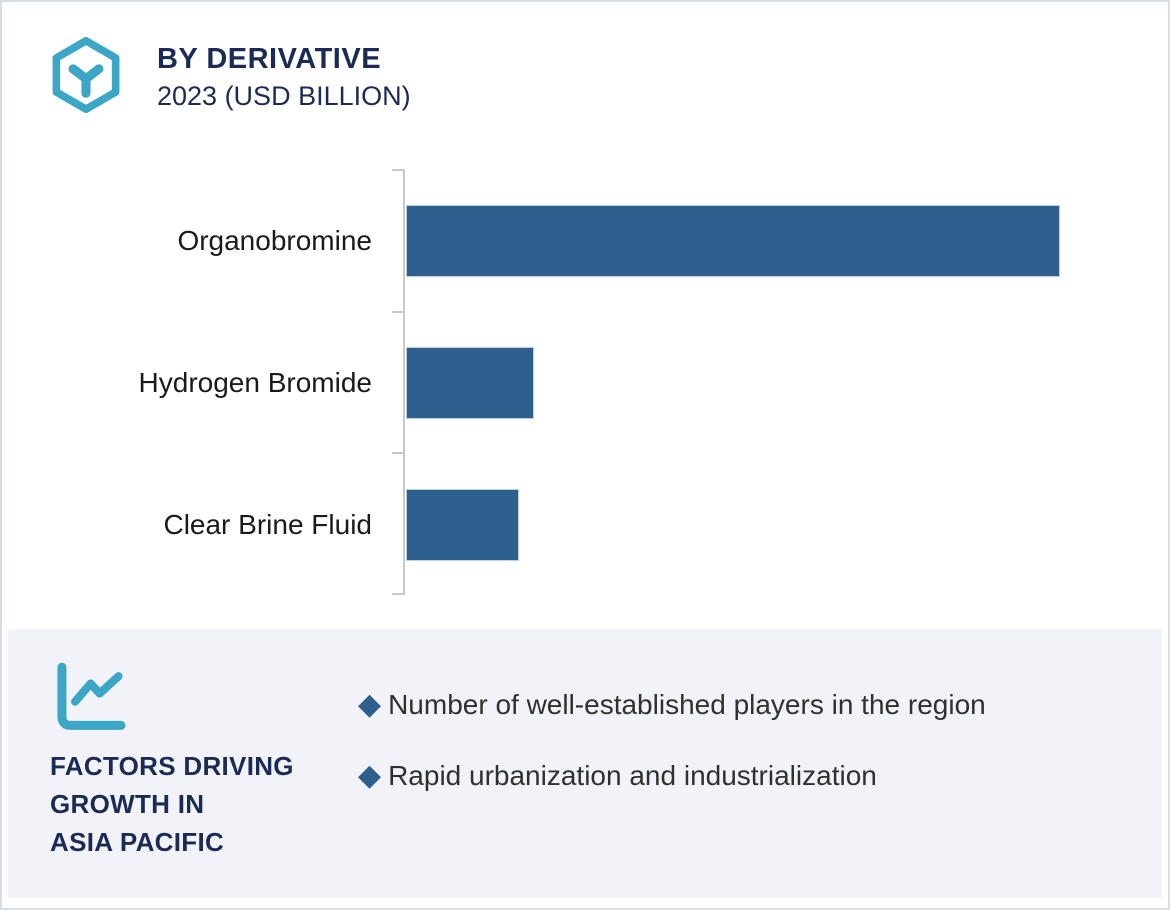  What do you see at coordinates (284, 96) in the screenshot?
I see `page-subtitle: 2023 (USD BILLION)` at bounding box center [284, 96].